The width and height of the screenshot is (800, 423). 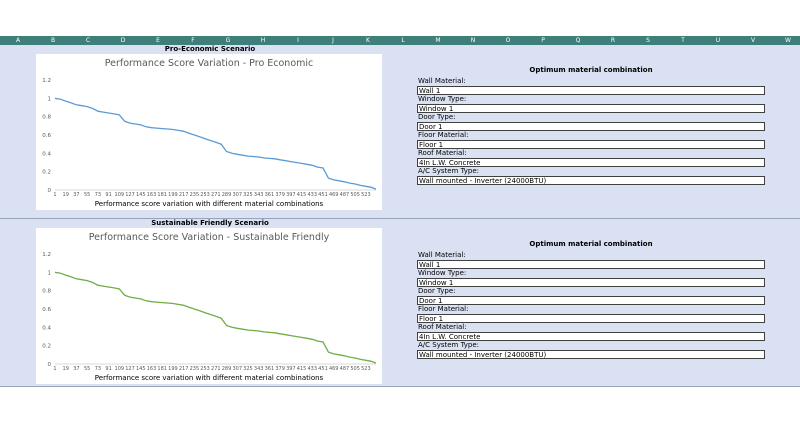 What do you see at coordinates (333, 40) in the screenshot?
I see `column-header-j: J` at bounding box center [333, 40].